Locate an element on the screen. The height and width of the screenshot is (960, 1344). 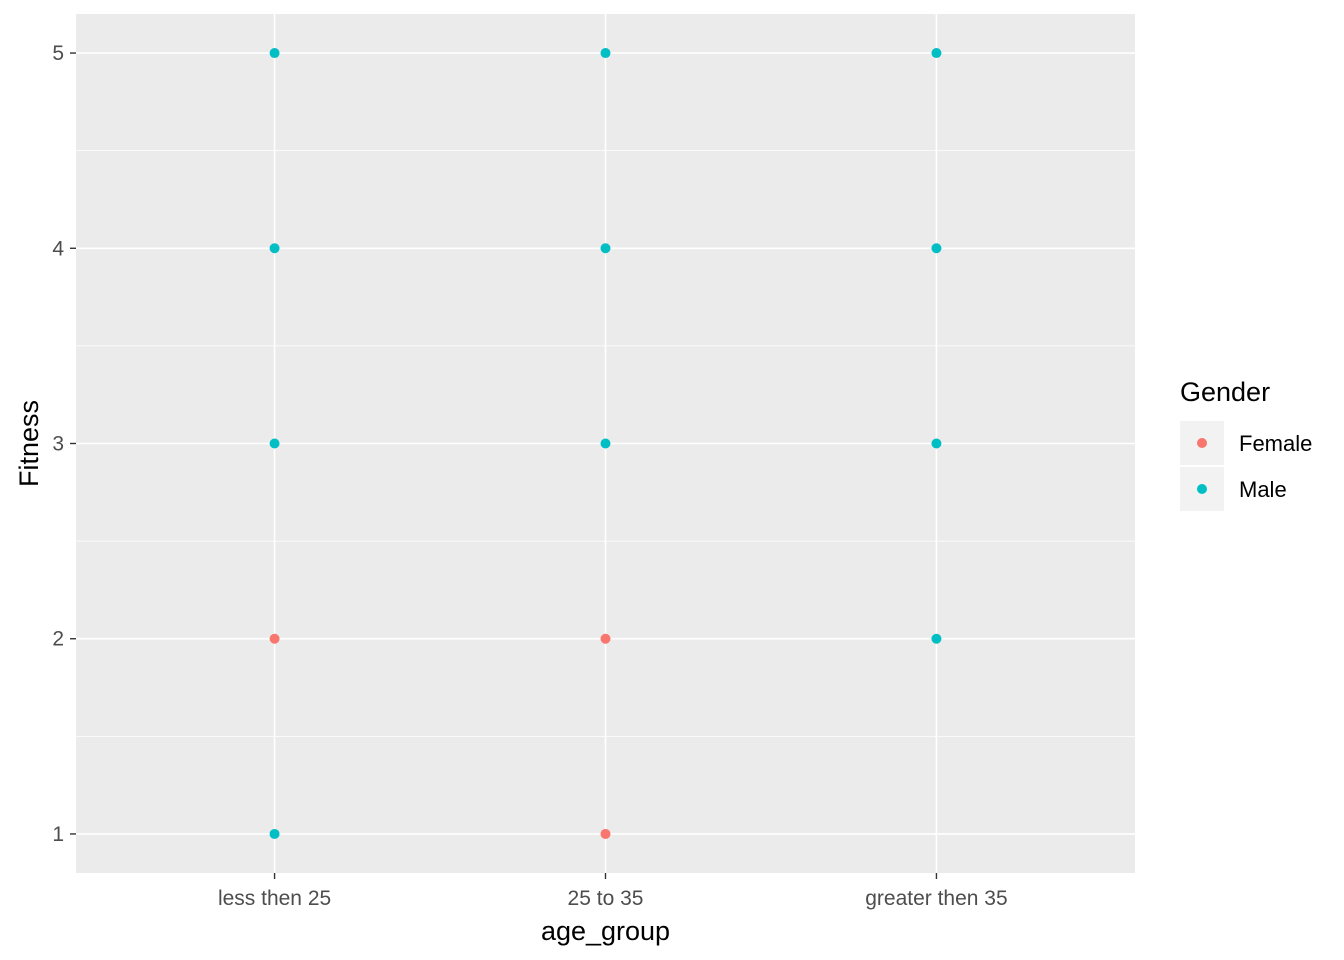
y-axis-ticks: 1 2 3 4 5 is located at coordinates (64, 444).